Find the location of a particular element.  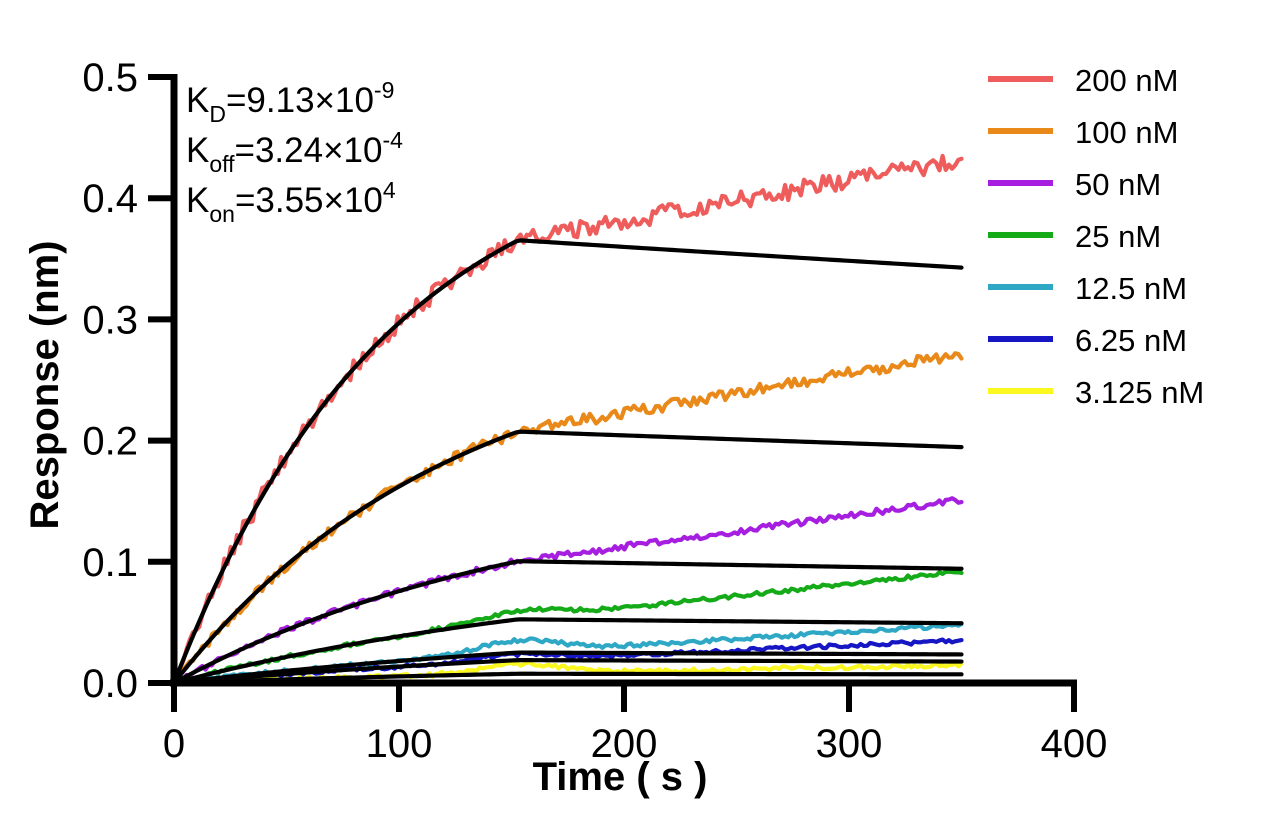

y-tick-label: 0.1 is located at coordinates (110, 563).